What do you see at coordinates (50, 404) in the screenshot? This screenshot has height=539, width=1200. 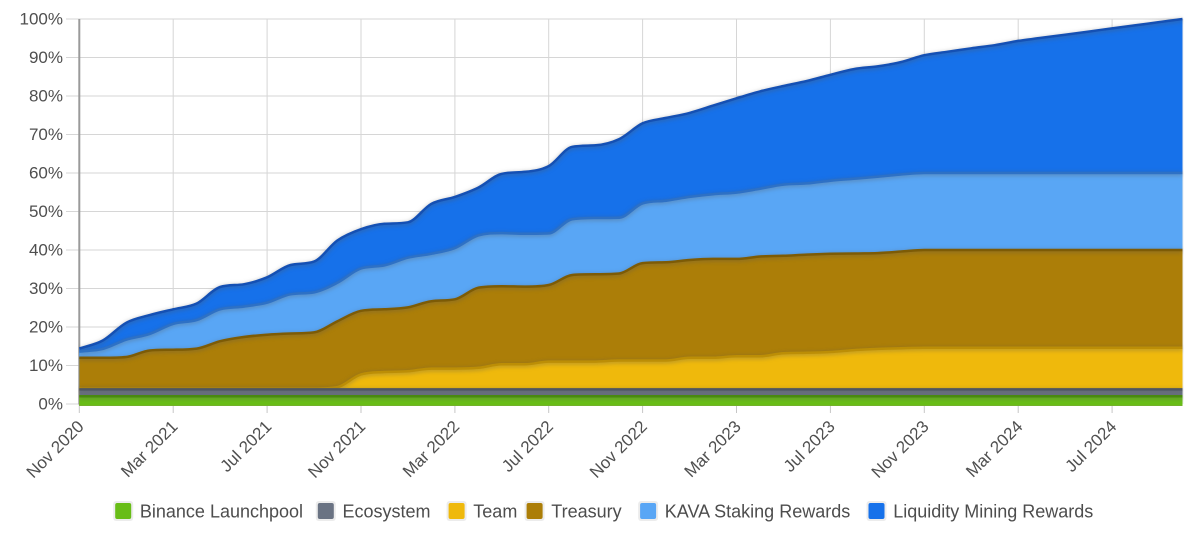 I see `svg-text: 0%` at bounding box center [50, 404].